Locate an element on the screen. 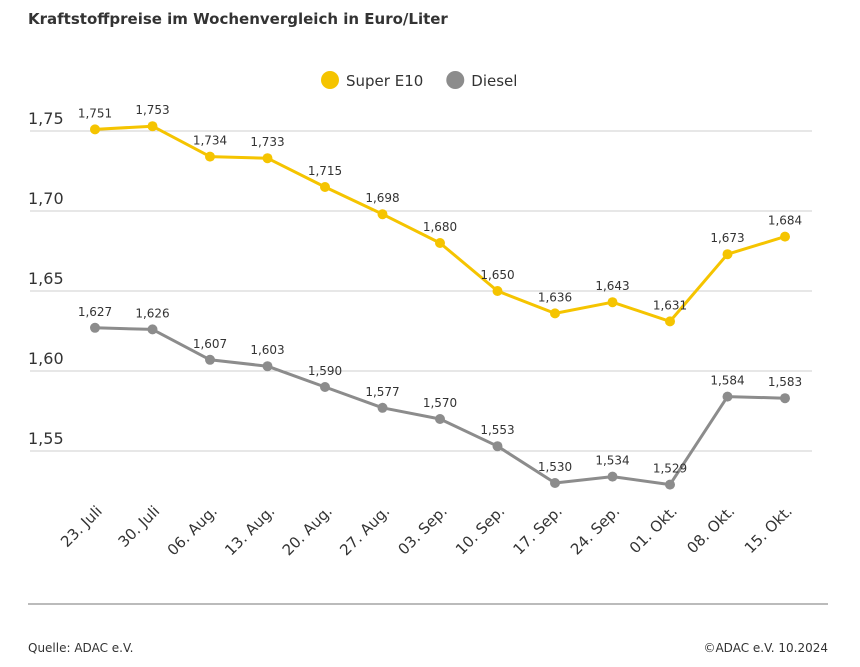  data-label: 1,577 is located at coordinates (382, 392).